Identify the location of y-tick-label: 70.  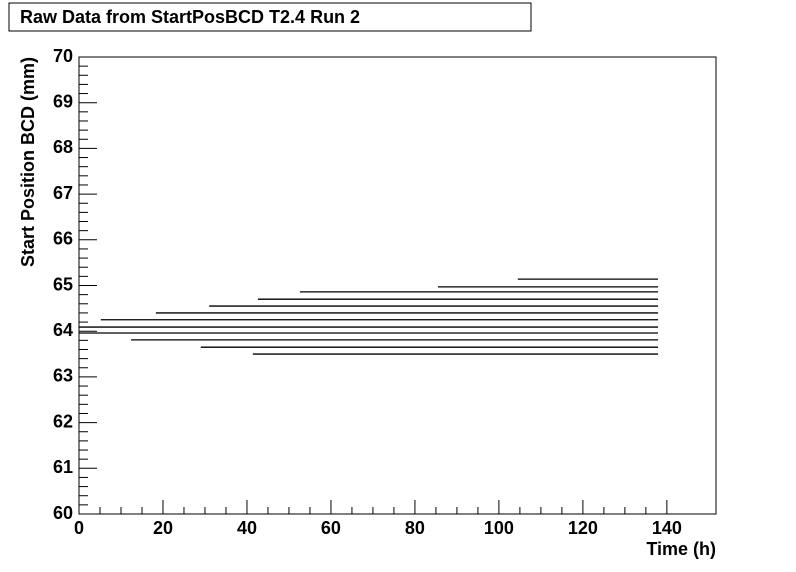
(63, 56).